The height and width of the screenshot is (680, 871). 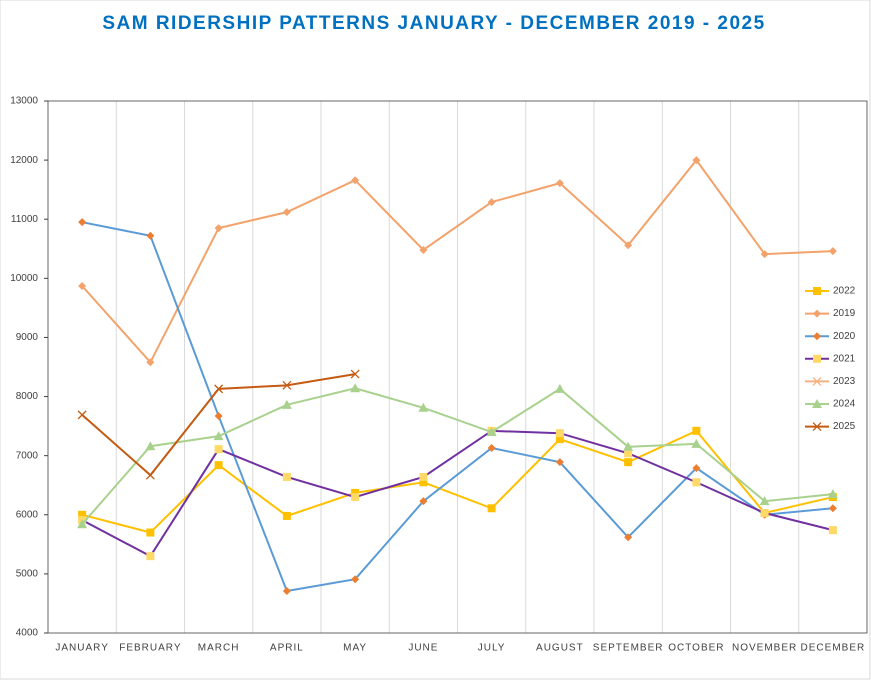 I want to click on legend-label: 2025, so click(x=844, y=426).